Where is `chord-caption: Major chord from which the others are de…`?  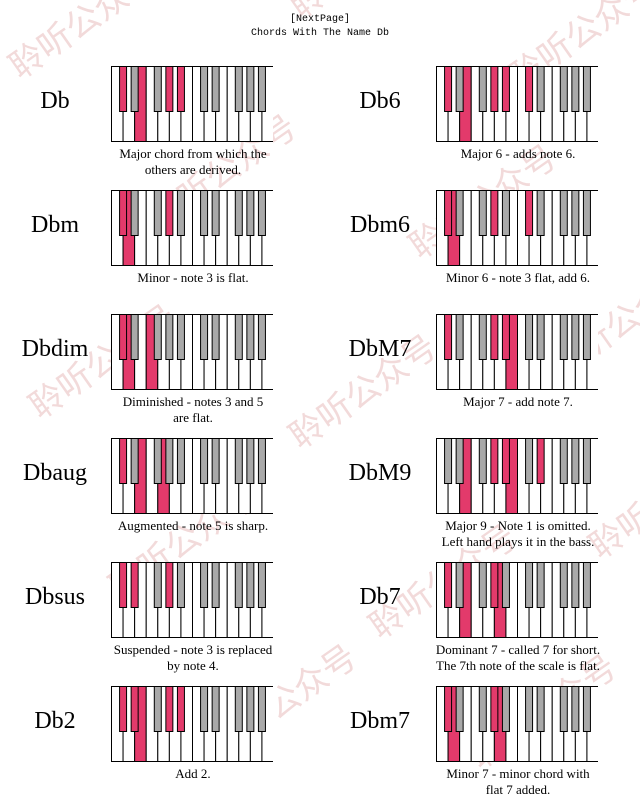
chord-caption: Major chord from which the others are de… is located at coordinates (193, 161).